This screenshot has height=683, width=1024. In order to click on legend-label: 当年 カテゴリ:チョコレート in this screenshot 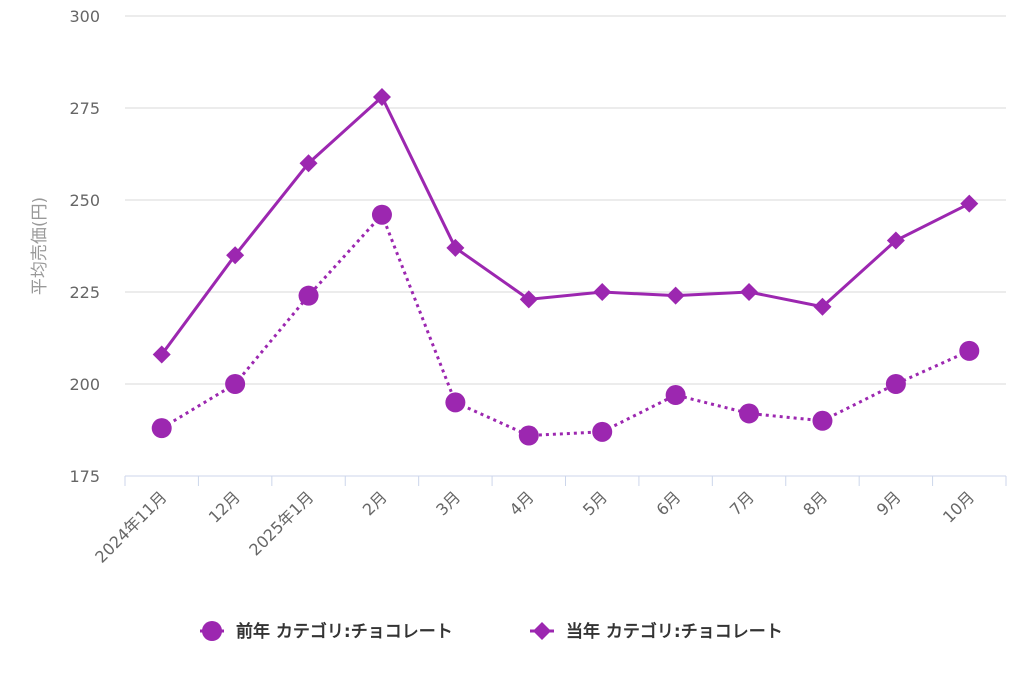, I will do `click(674, 631)`.